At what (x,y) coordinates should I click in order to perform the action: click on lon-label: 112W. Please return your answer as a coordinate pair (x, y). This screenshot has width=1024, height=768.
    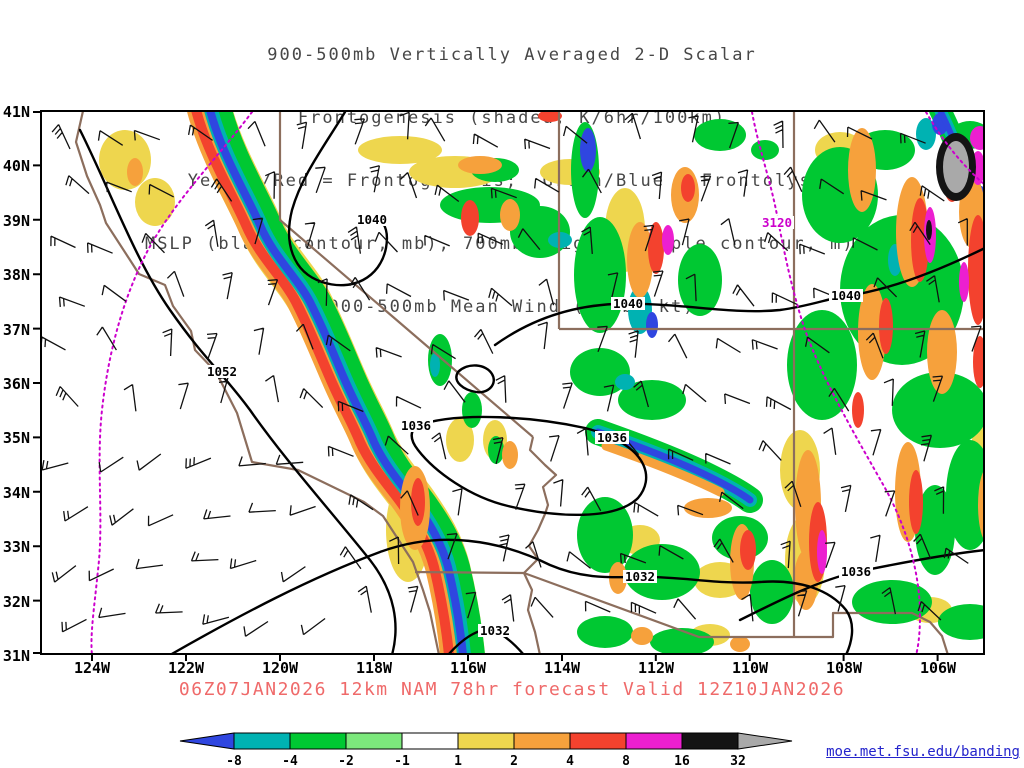
    Looking at the image, I should click on (656, 668).